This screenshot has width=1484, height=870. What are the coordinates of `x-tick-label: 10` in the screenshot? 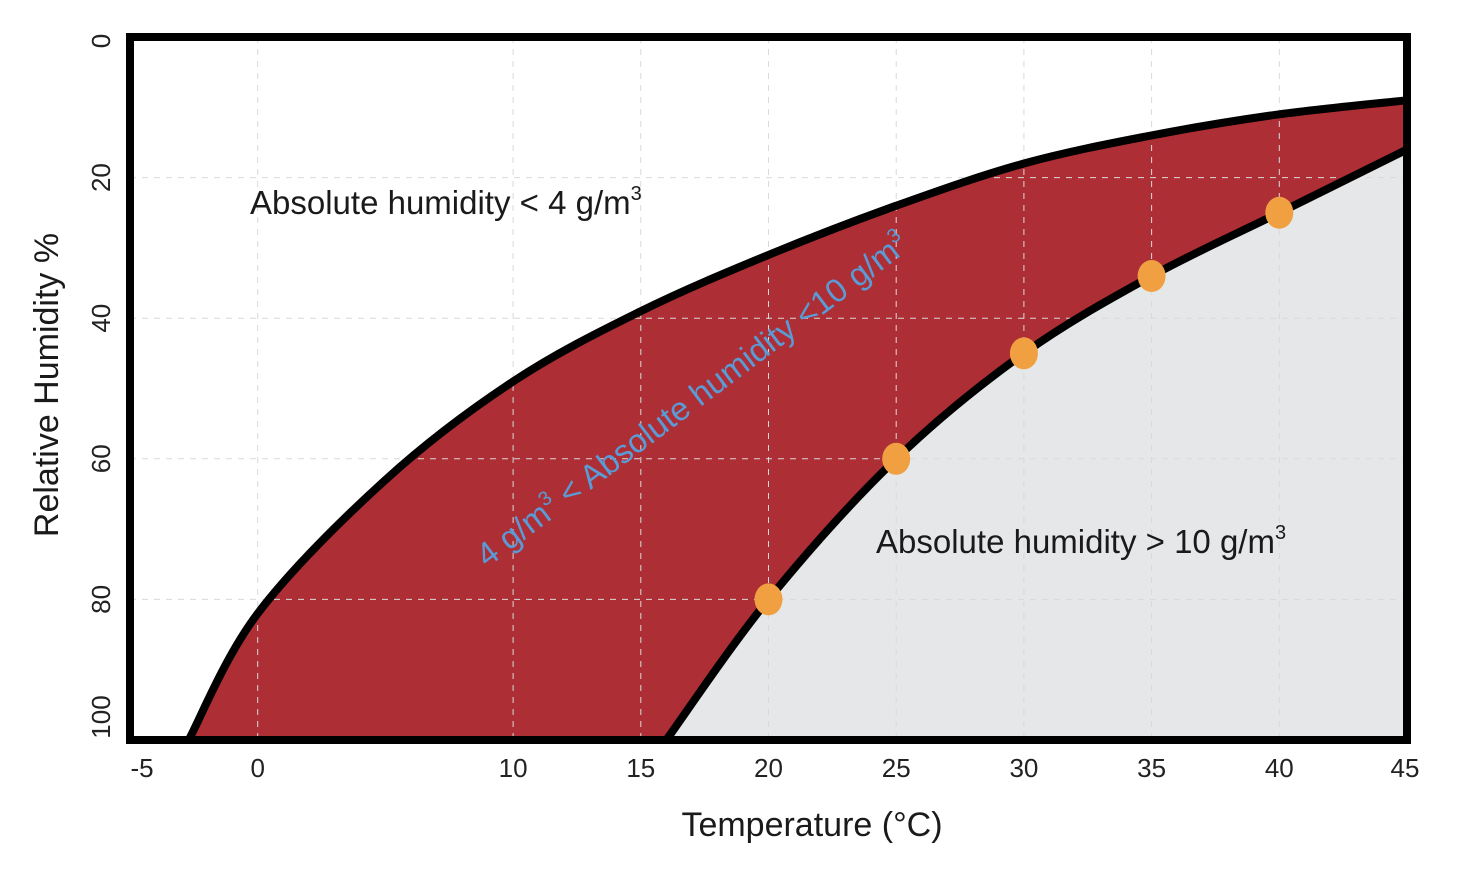 It's located at (513, 768).